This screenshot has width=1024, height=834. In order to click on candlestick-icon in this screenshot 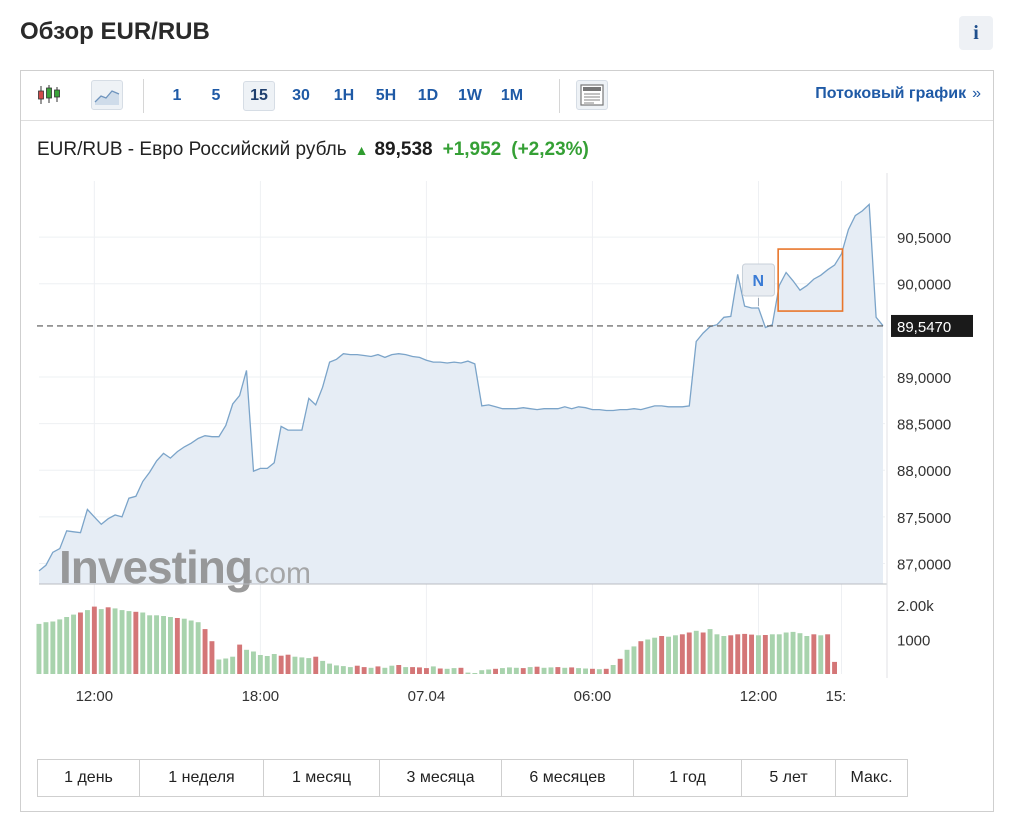, I will do `click(49, 95)`.